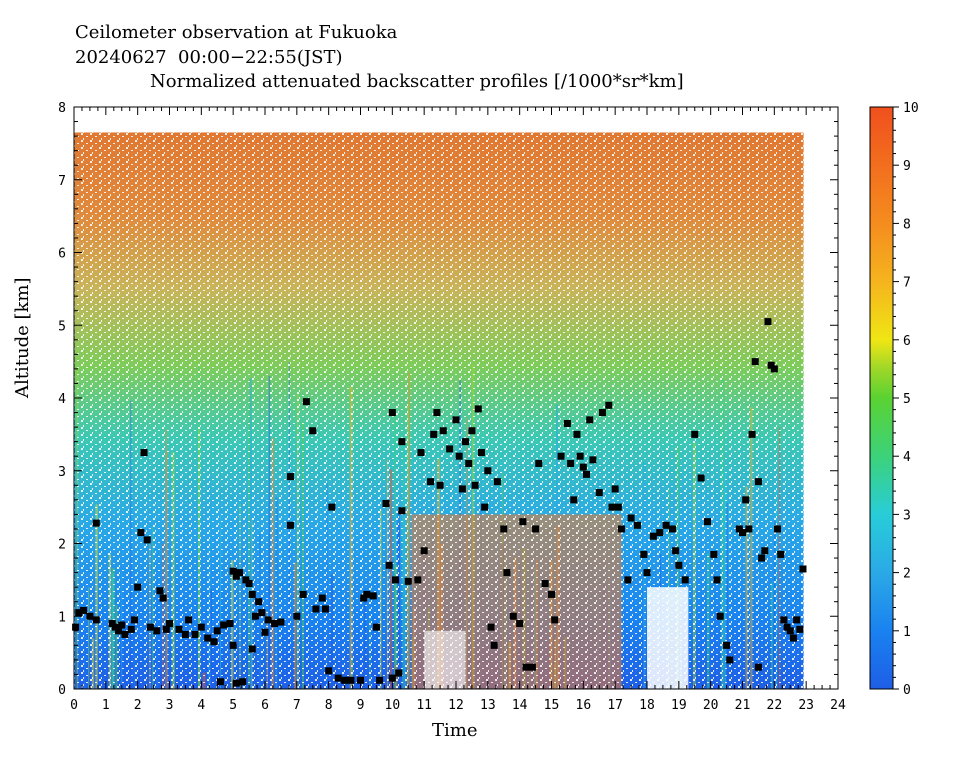  Describe the element at coordinates (138, 705) in the screenshot. I see `x-tick-label: 2` at that location.